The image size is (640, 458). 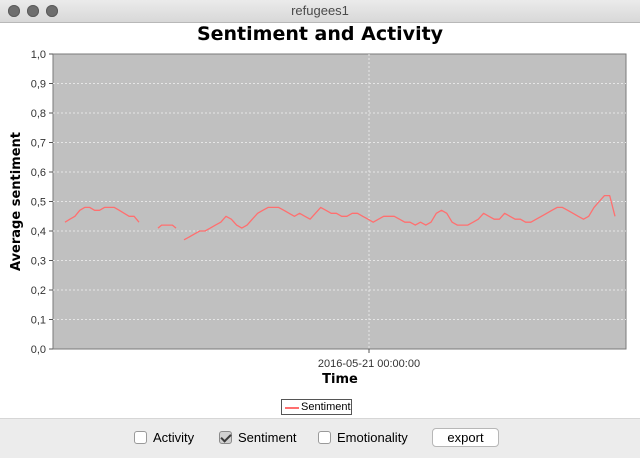 I want to click on controls-bar: Activity Sentiment Emotionality export, so click(x=320, y=438).